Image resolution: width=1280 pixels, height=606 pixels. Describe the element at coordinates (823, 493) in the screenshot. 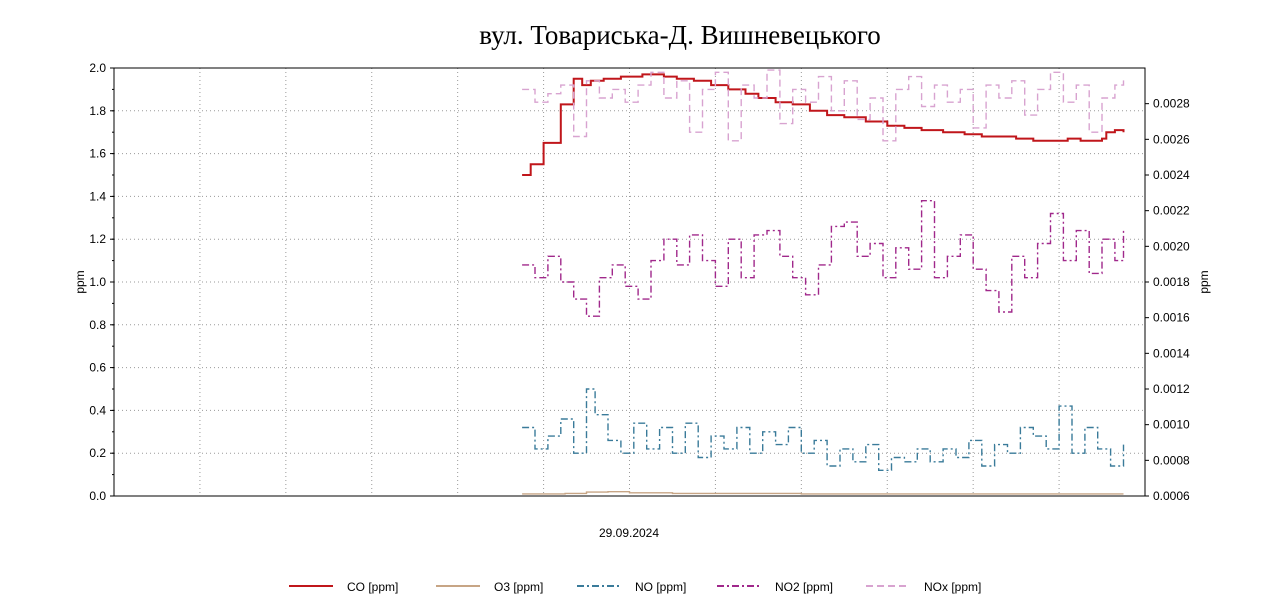

I see `series-line-o3` at that location.